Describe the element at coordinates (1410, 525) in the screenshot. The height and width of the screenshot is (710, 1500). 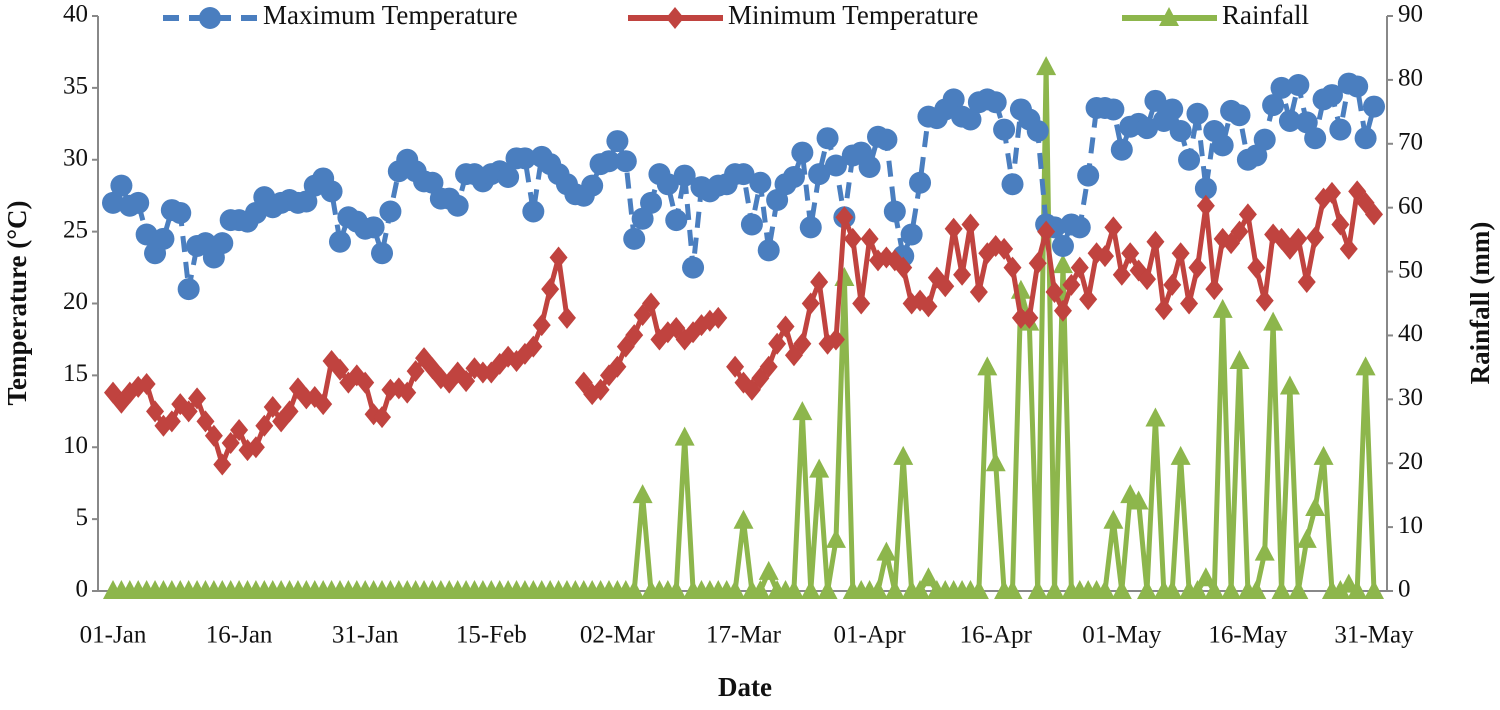
I see `y2-tick-label: 10` at that location.